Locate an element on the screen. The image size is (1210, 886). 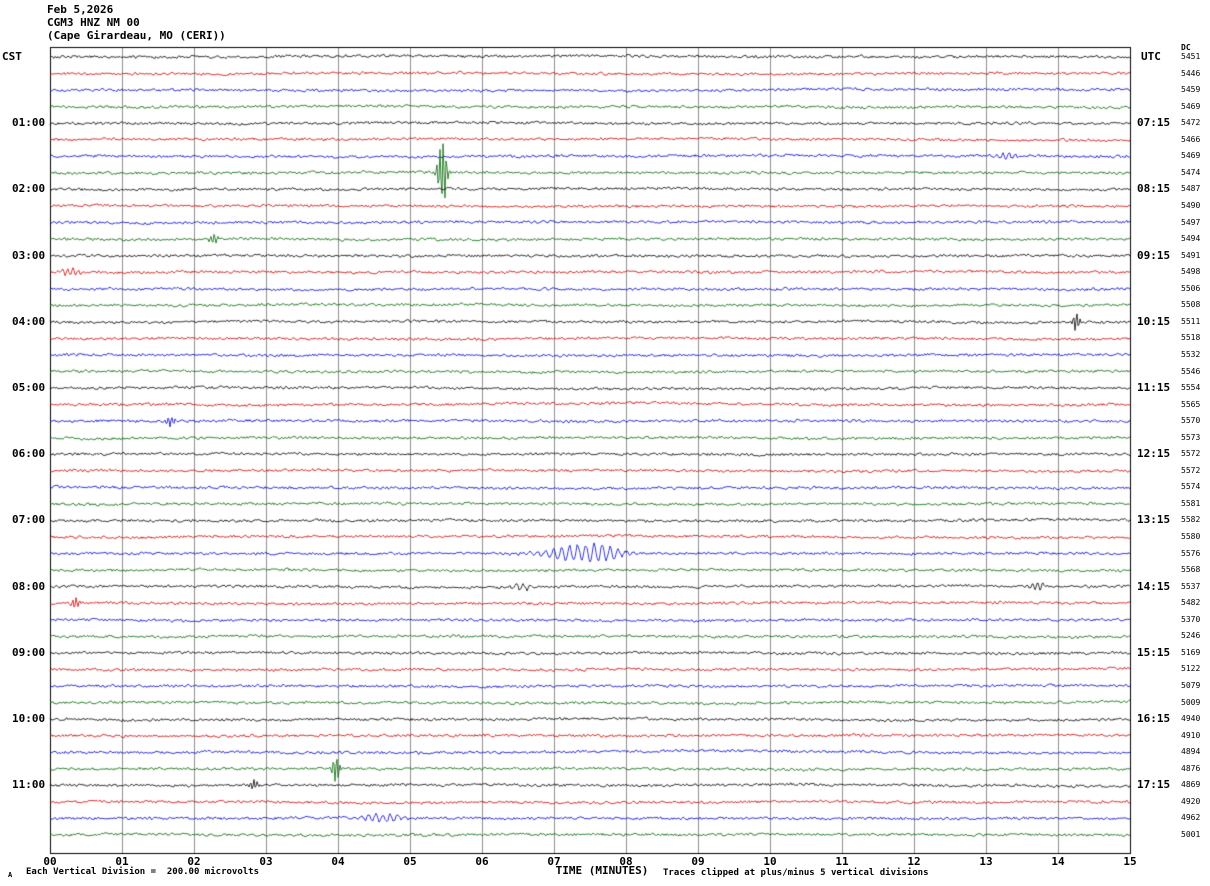
dc-value: 5565 is located at coordinates (1191, 404).